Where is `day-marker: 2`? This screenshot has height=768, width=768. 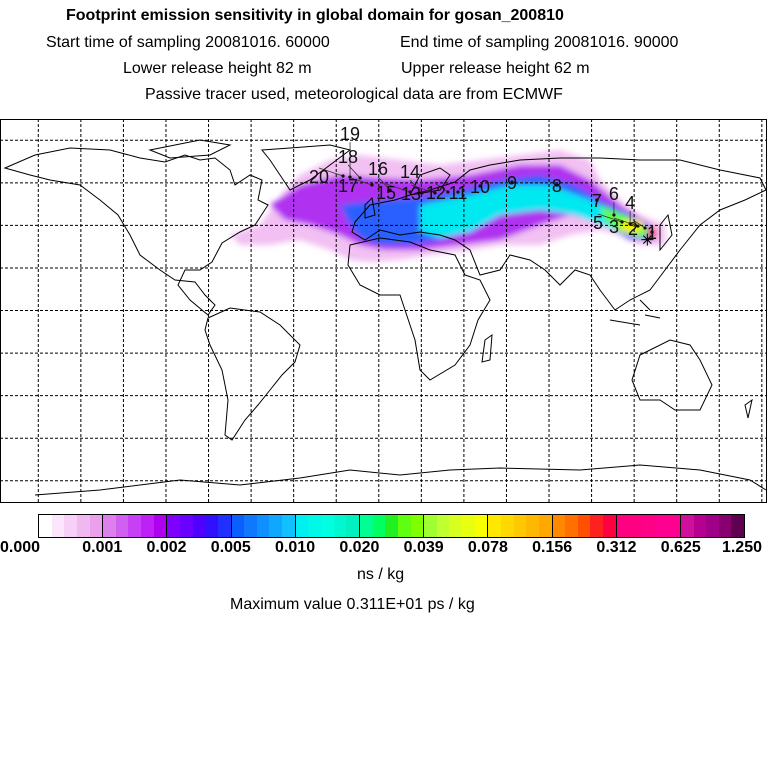 day-marker: 2 is located at coordinates (633, 229).